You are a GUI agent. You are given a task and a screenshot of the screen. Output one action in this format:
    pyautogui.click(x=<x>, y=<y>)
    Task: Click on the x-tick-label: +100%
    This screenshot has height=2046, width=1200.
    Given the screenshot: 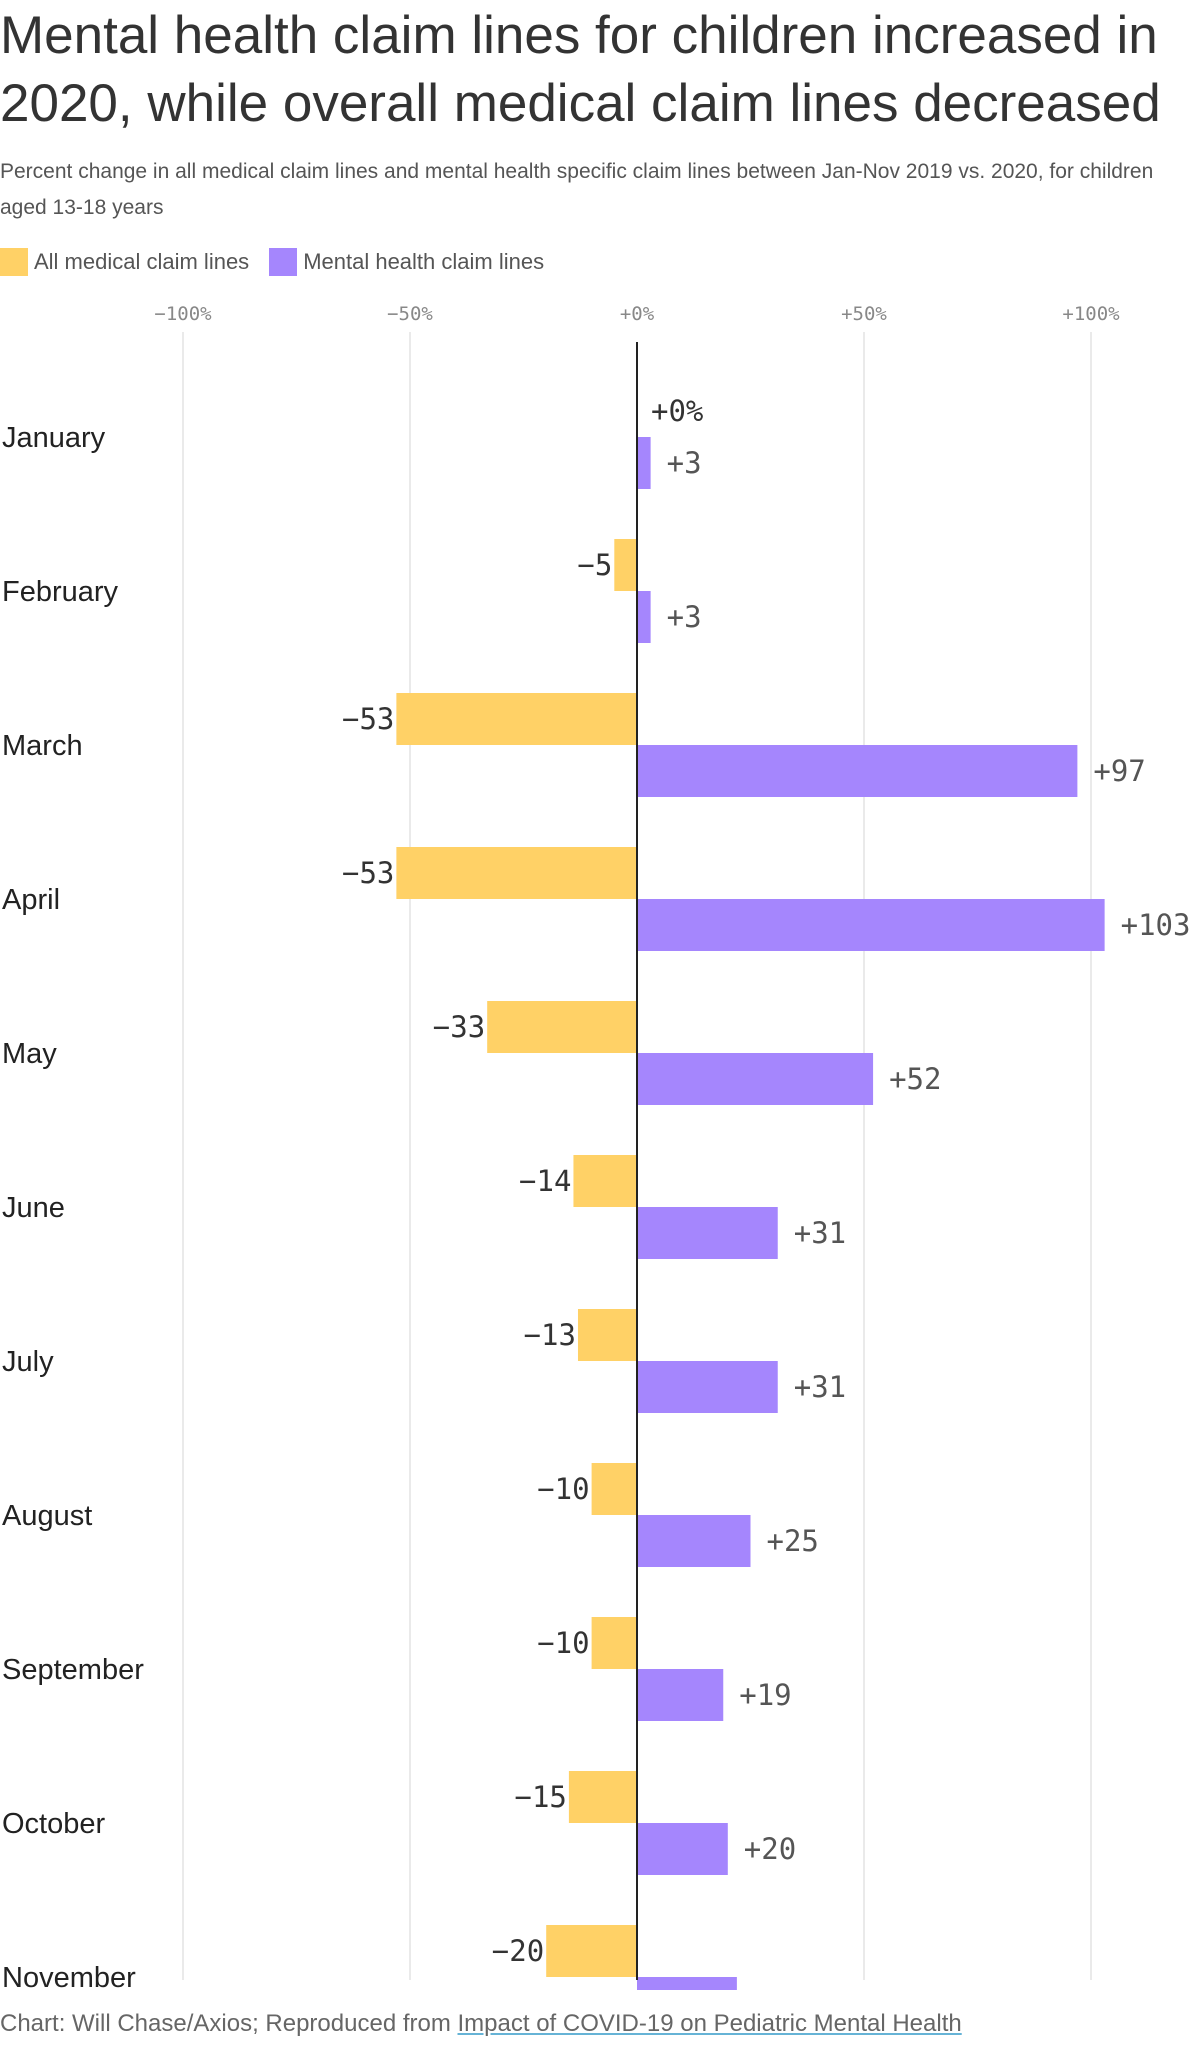 What is the action you would take?
    pyautogui.click(x=1091, y=314)
    